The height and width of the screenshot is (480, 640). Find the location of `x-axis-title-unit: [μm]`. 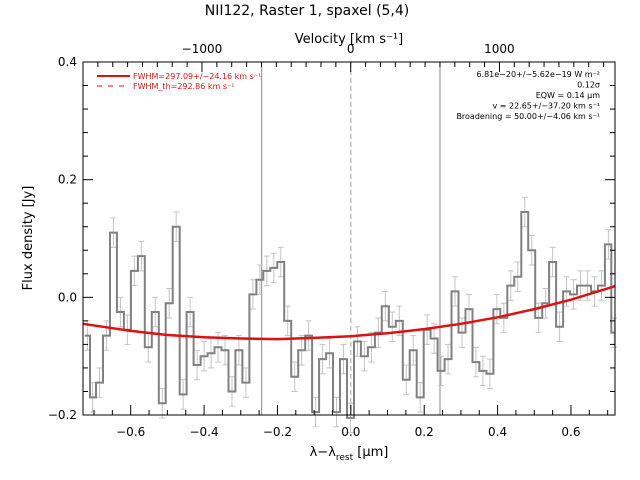

x-axis-title-unit: [μm] is located at coordinates (370, 452).